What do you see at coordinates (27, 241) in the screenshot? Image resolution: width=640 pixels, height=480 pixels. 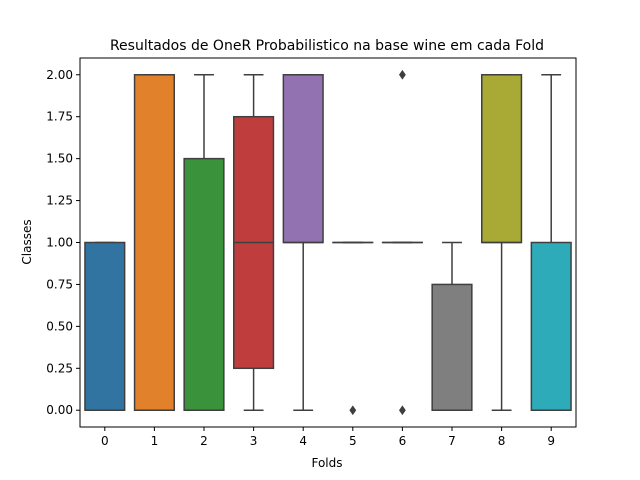 I see `y-axis-label: Classes` at bounding box center [27, 241].